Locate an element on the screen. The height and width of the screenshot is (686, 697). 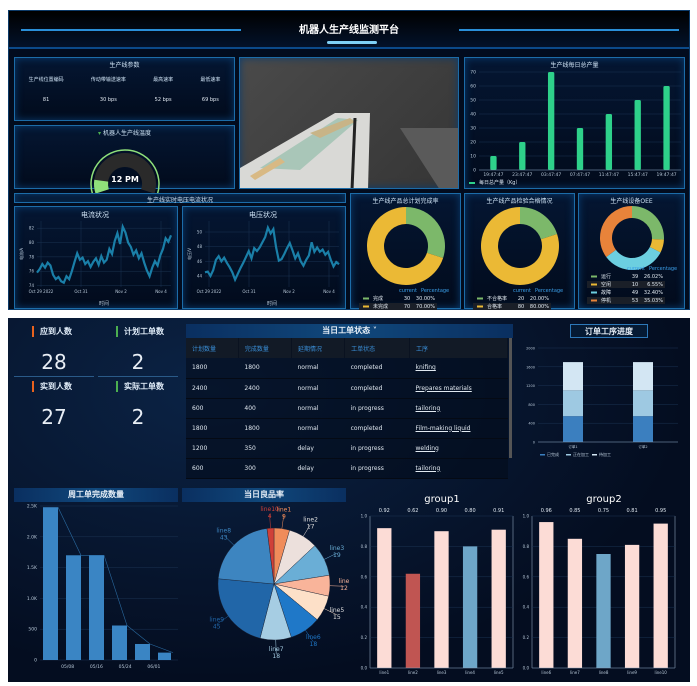
y-tick-label: 44 is located at coordinates (200, 276).